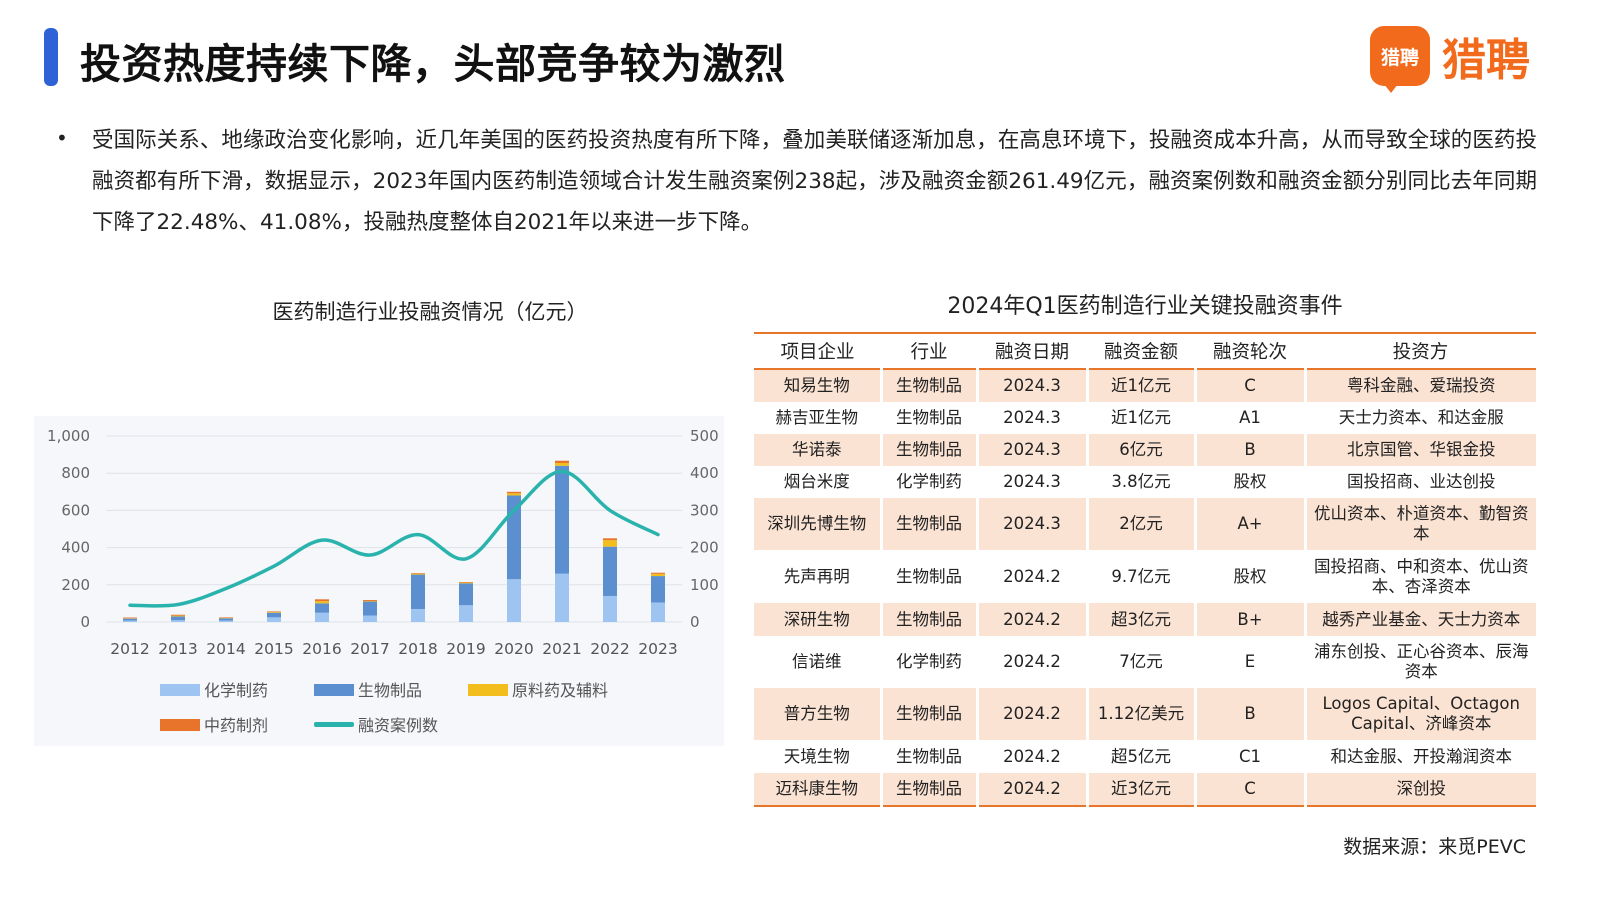 This screenshot has height=900, width=1600. What do you see at coordinates (704, 585) in the screenshot?
I see `y-right-tick-label: 100` at bounding box center [704, 585].